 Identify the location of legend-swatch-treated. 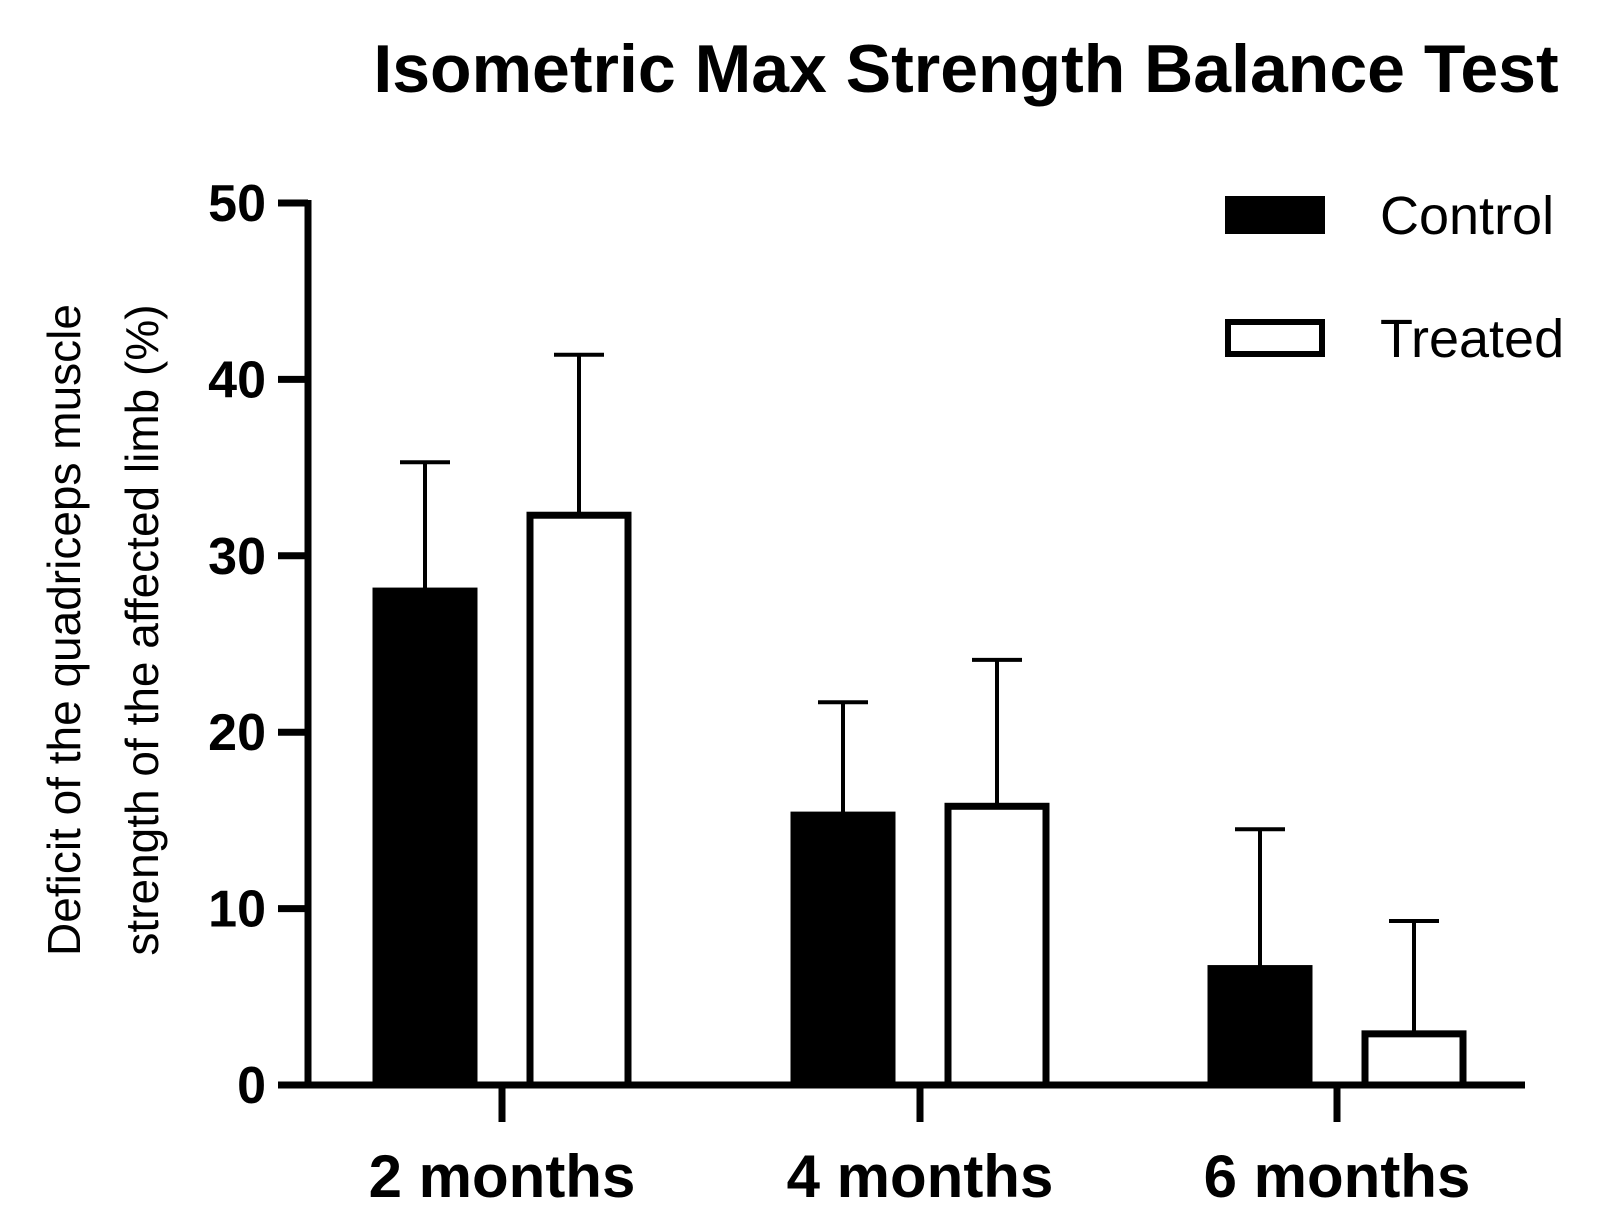
(1275, 338).